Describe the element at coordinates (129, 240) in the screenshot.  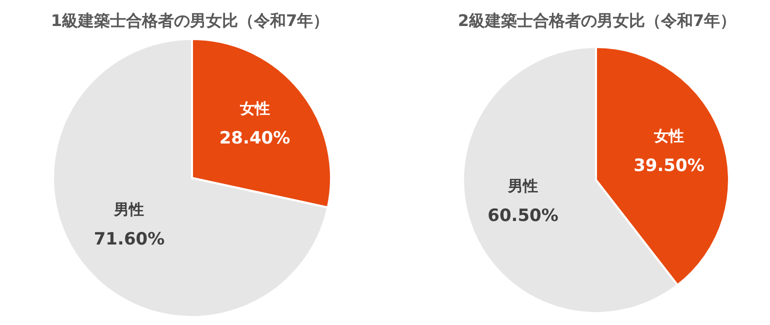
I see `data-label: 71.60%` at that location.